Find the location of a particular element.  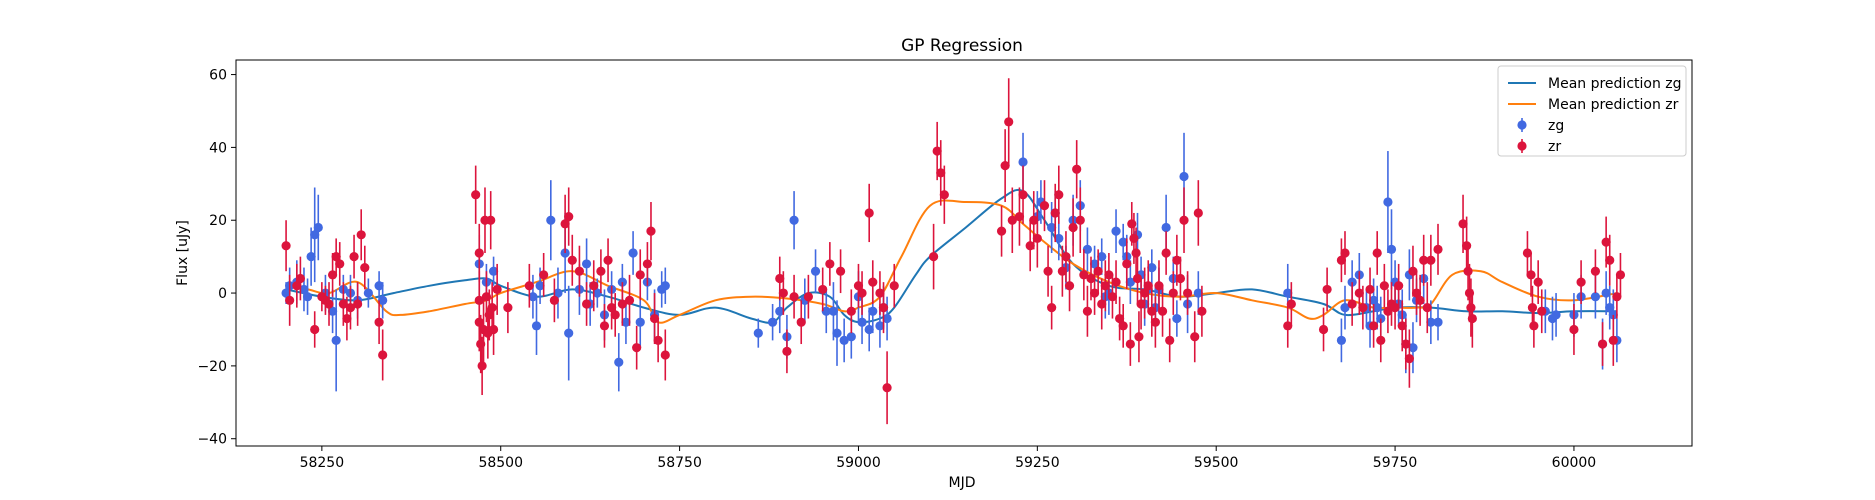

x-tick-label: 59750 is located at coordinates (1395, 463).